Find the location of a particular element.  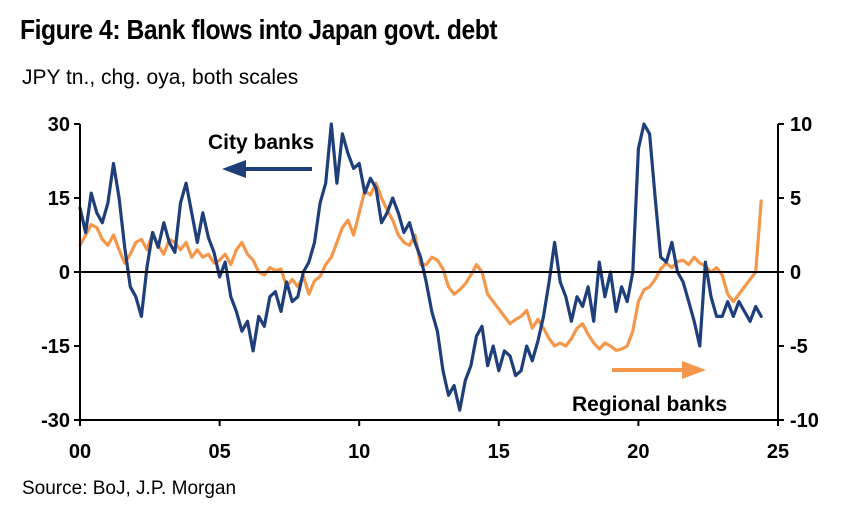

x-tick-label: 00 is located at coordinates (80, 452).